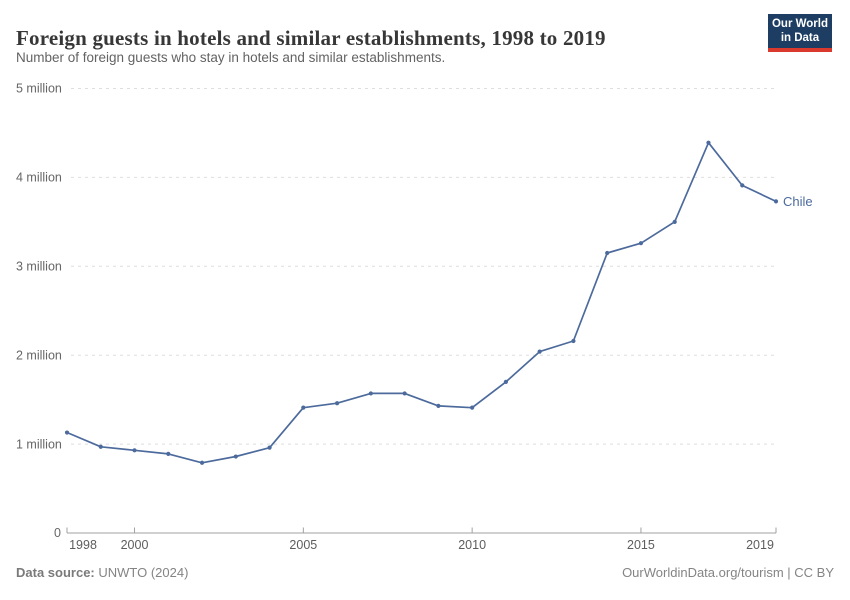  Describe the element at coordinates (39, 355) in the screenshot. I see `y-axis-label: 2 million` at that location.